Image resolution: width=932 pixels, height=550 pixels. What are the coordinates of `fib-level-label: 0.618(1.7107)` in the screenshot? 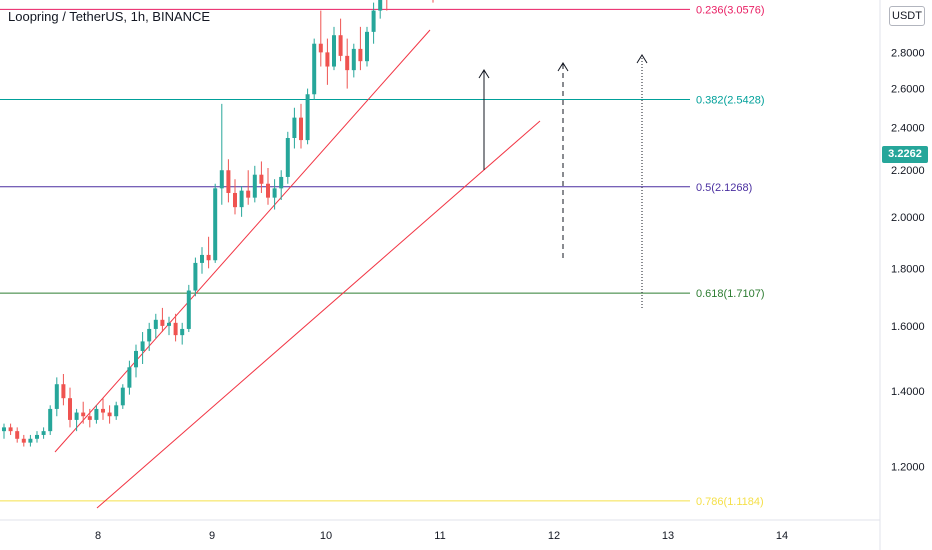 It's located at (730, 294).